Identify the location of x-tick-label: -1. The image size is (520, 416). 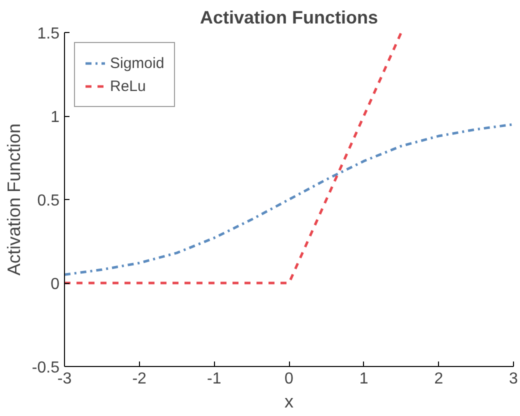
(214, 379).